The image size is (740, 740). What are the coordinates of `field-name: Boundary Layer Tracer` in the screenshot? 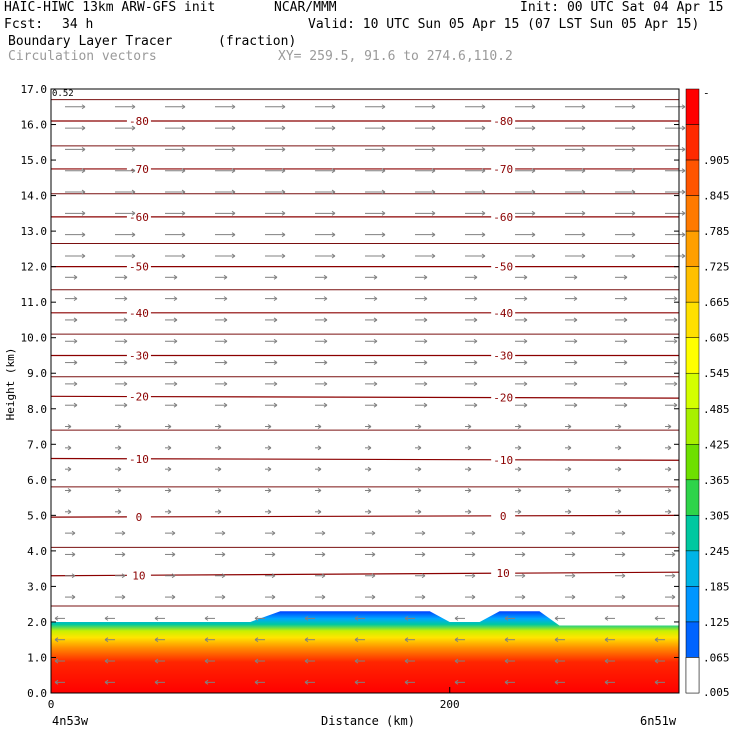 It's located at (90, 41).